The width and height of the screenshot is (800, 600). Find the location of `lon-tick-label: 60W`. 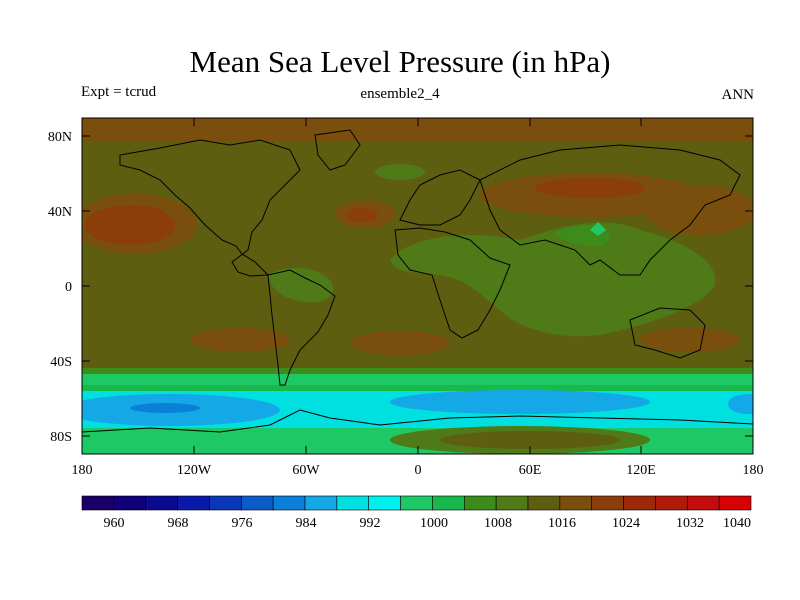

lon-tick-label: 60W is located at coordinates (306, 470).